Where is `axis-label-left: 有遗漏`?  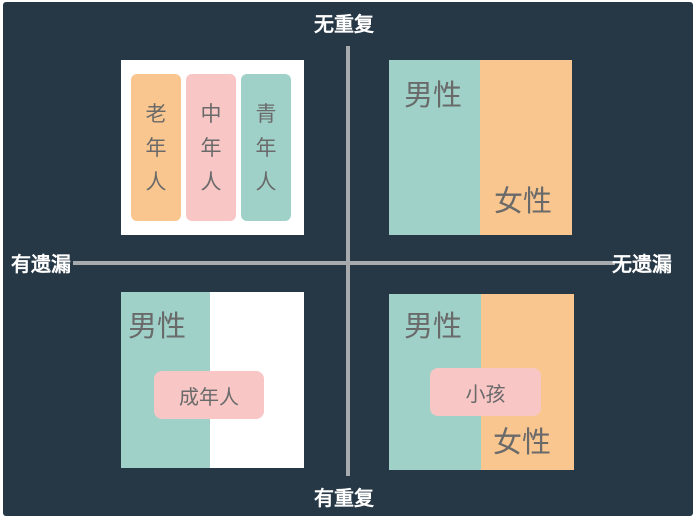
axis-label-left: 有遗漏 is located at coordinates (41, 264).